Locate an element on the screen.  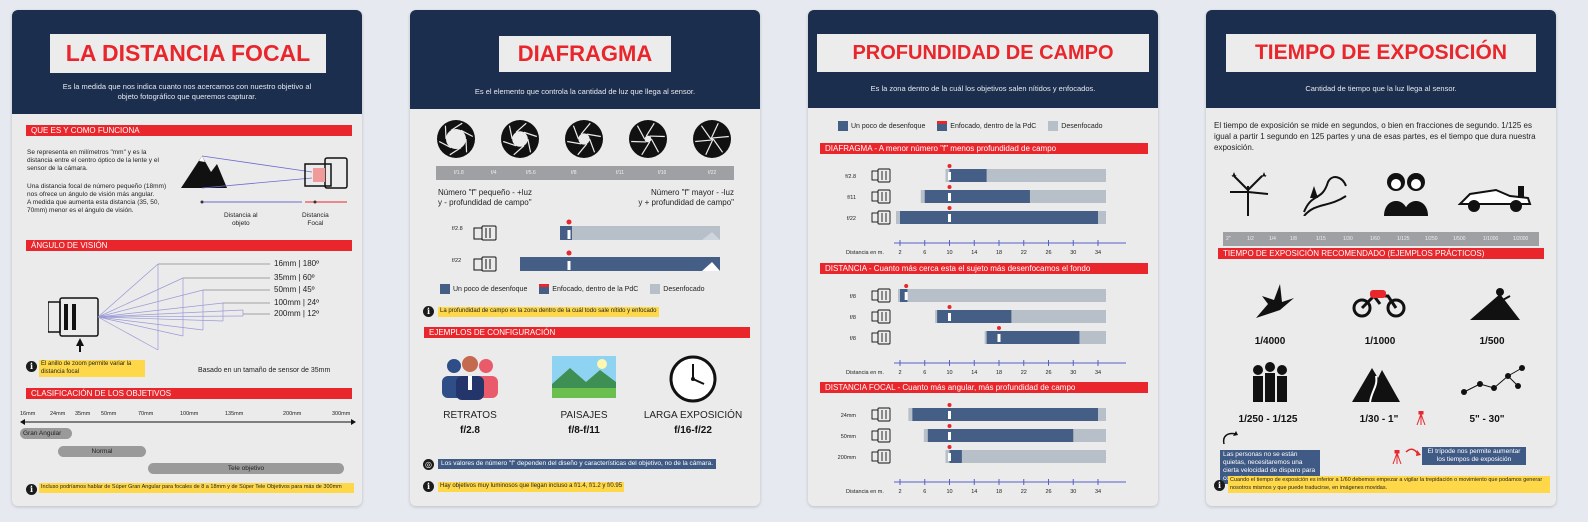
dof-row-label: f/8 is located at coordinates (853, 339).